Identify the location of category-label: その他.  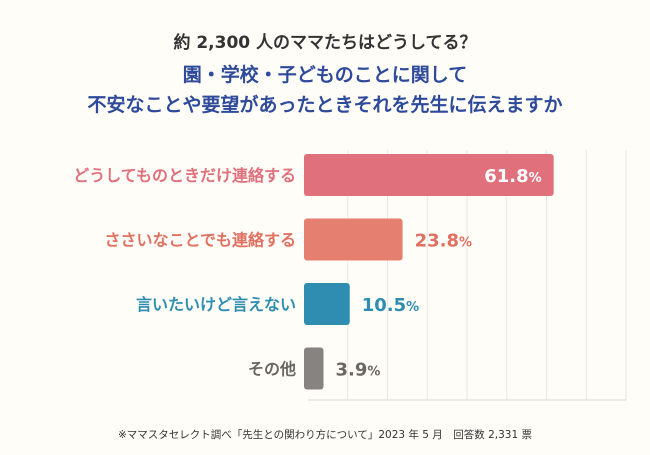
(272, 369).